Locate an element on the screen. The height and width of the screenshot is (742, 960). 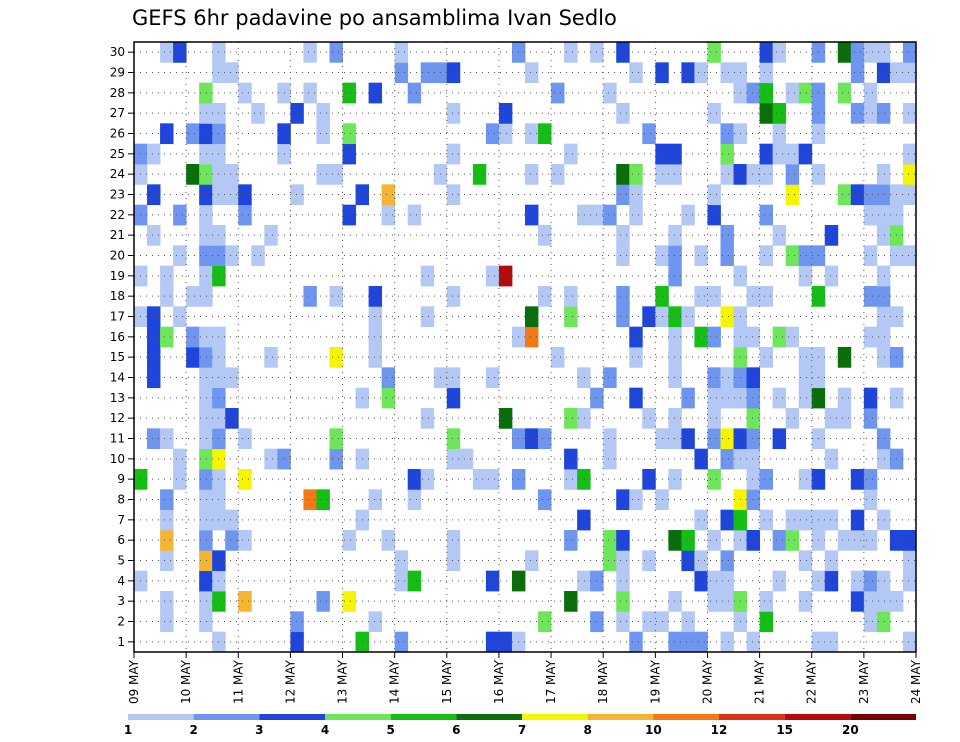
y-tick-label: 4 is located at coordinates (121, 581).